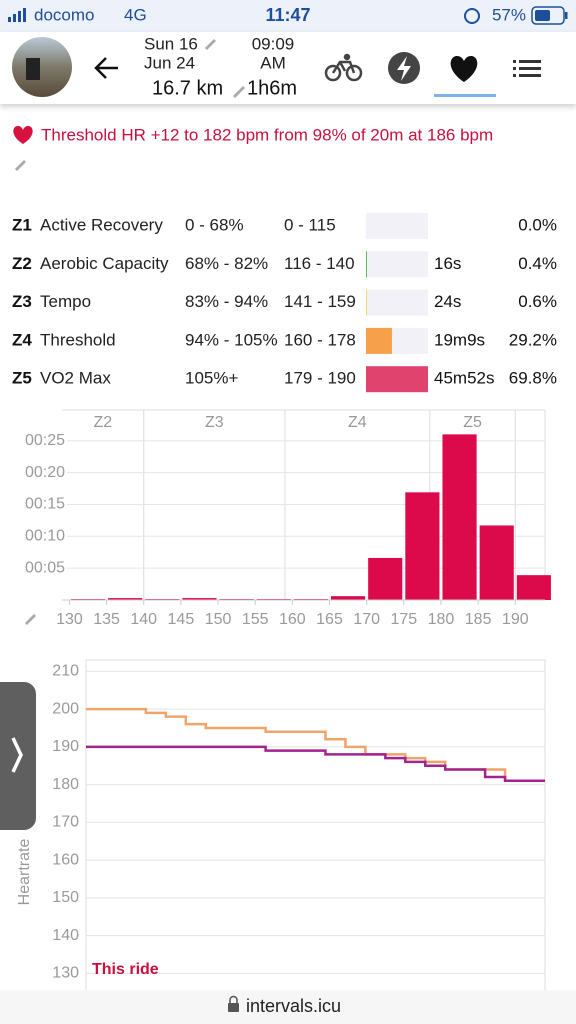 The image size is (576, 1024). I want to click on zone-id: Z2, so click(22, 263).